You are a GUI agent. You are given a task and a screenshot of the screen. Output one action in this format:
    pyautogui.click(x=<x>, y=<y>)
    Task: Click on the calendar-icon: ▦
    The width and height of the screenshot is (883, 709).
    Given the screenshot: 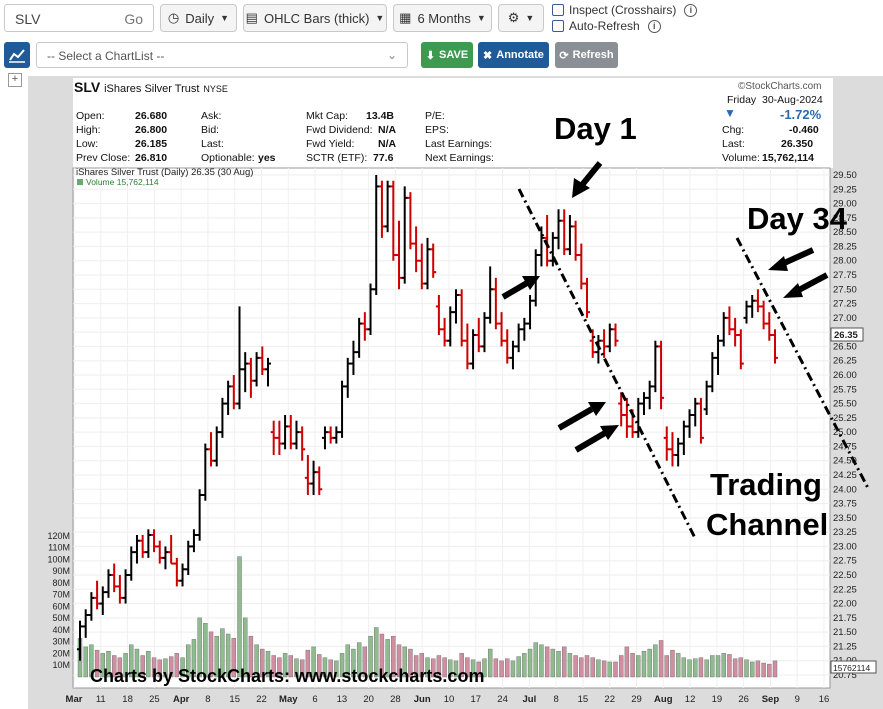 What is the action you would take?
    pyautogui.click(x=405, y=17)
    